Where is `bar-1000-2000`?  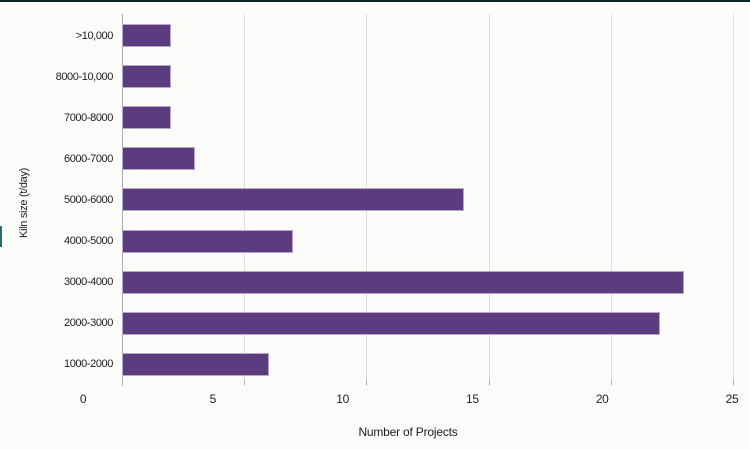
bar-1000-2000 is located at coordinates (195, 364).